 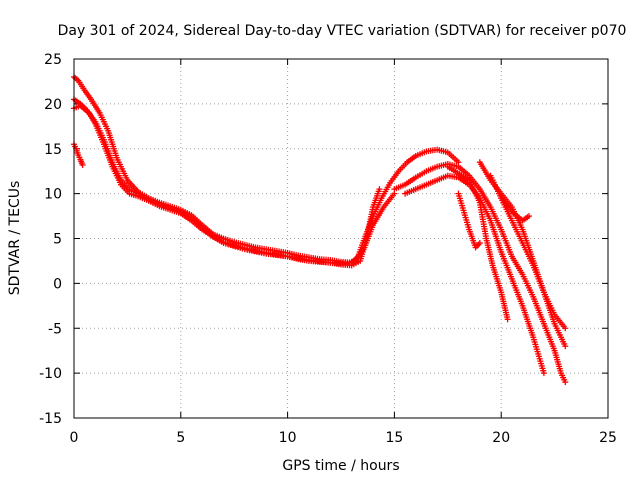 What do you see at coordinates (53, 150) in the screenshot?
I see `y-tick-label: 15` at bounding box center [53, 150].